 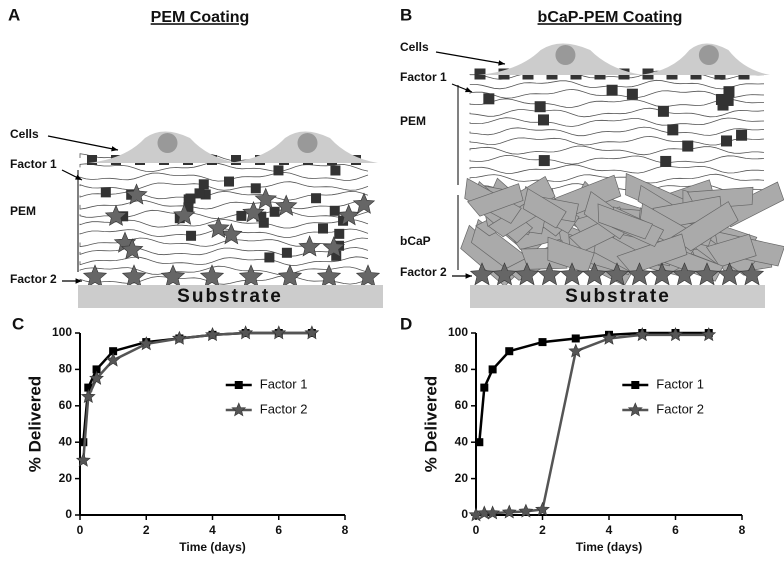 I want to click on y-axis-label: % Delivered, so click(x=34, y=424).